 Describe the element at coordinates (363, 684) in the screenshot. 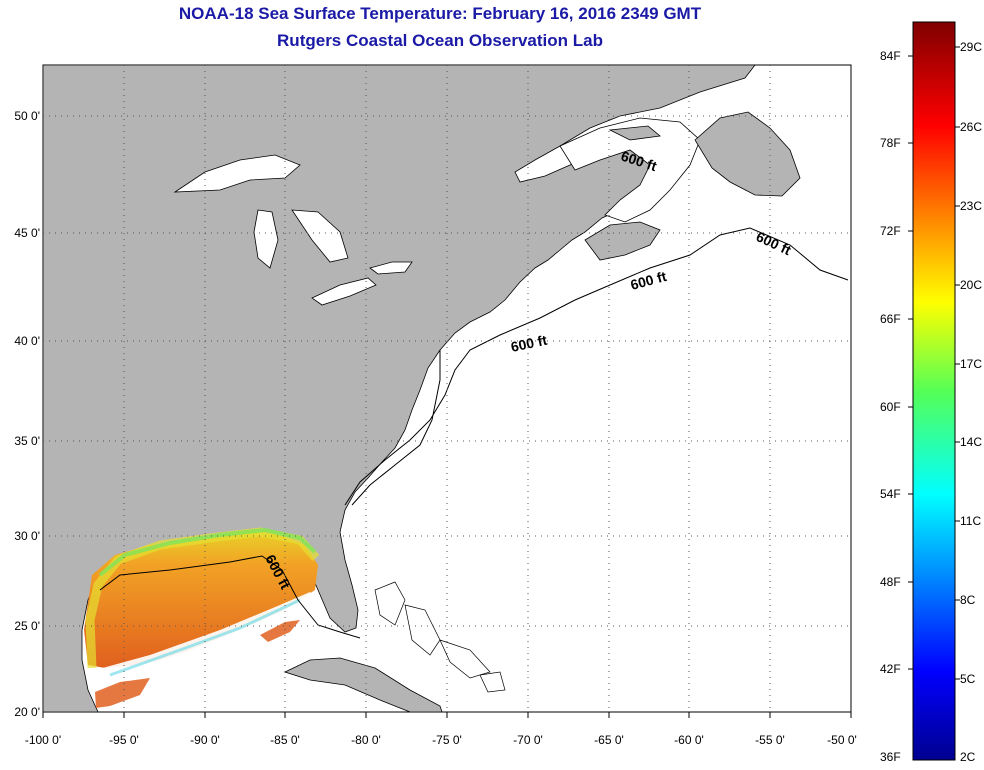

I see `cuba` at that location.